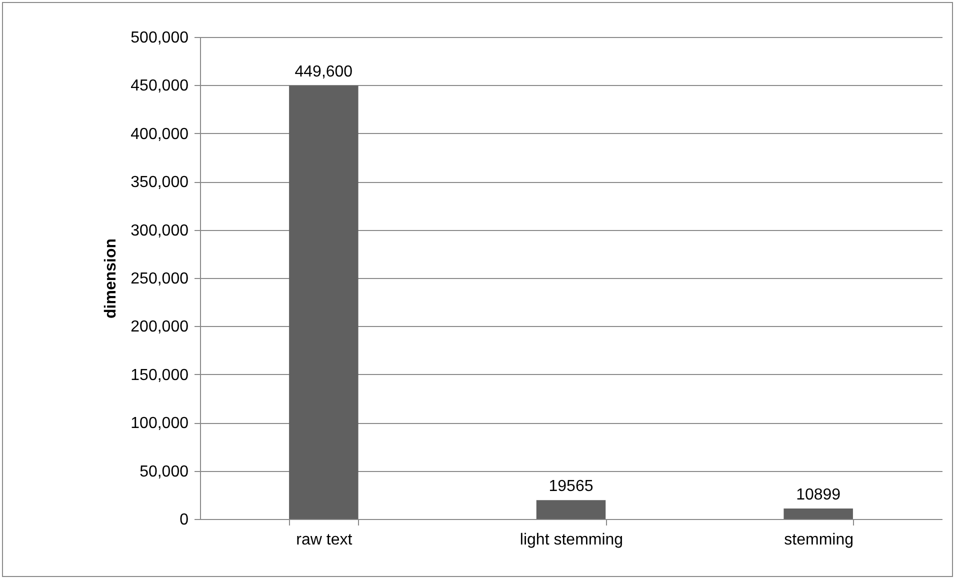 This screenshot has height=583, width=959. Describe the element at coordinates (159, 134) in the screenshot. I see `y-tick-label: 400,000` at that location.